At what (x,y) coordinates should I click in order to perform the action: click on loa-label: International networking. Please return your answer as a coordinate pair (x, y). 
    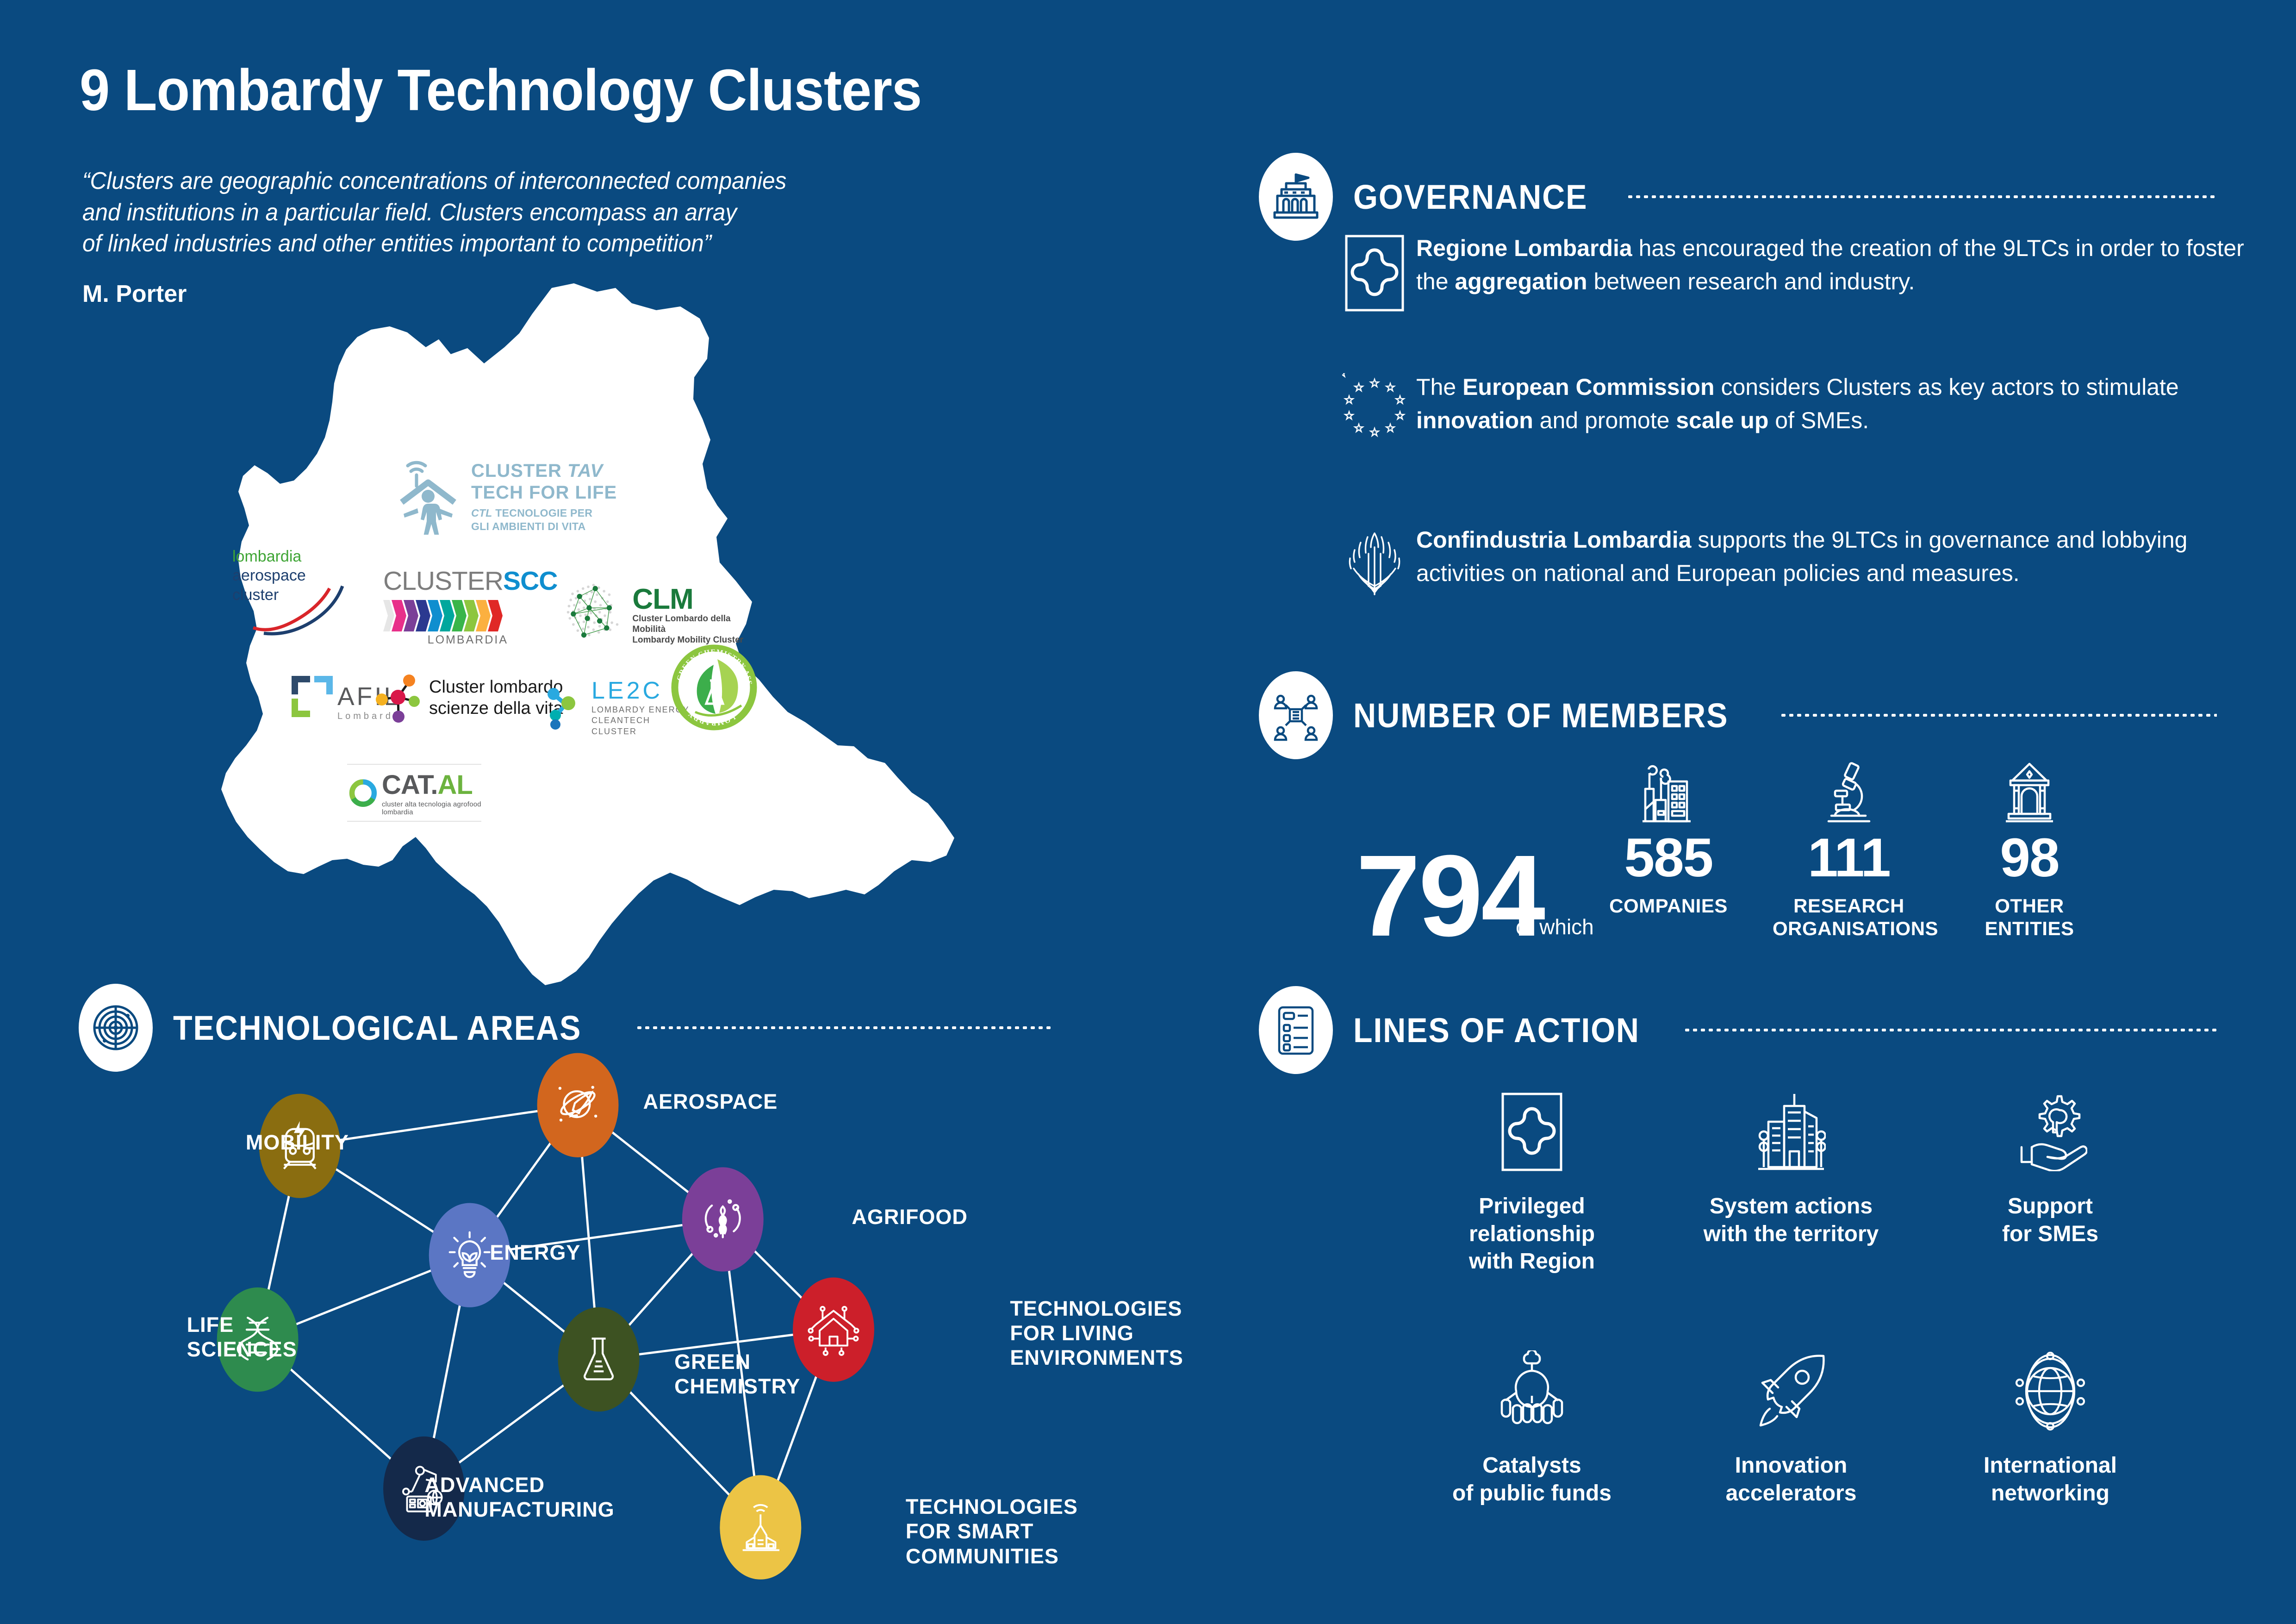
    Looking at the image, I should click on (2050, 1479).